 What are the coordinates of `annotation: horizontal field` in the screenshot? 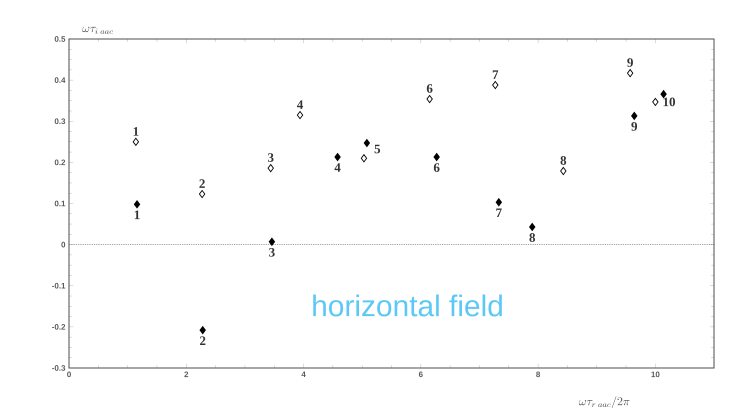 It's located at (407, 305).